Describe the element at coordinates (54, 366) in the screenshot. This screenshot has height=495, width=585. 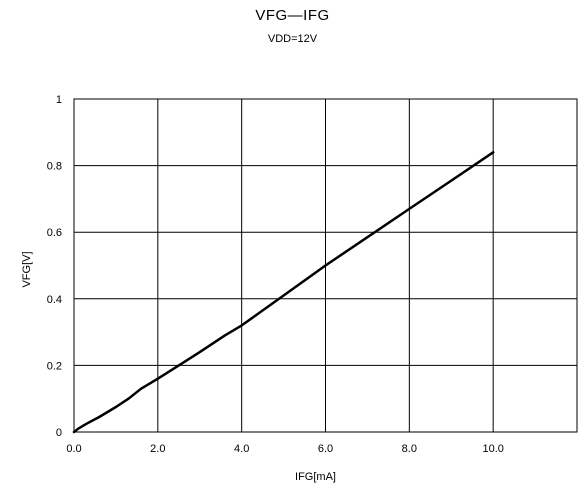
I see `y-tick-label: 0.2` at that location.